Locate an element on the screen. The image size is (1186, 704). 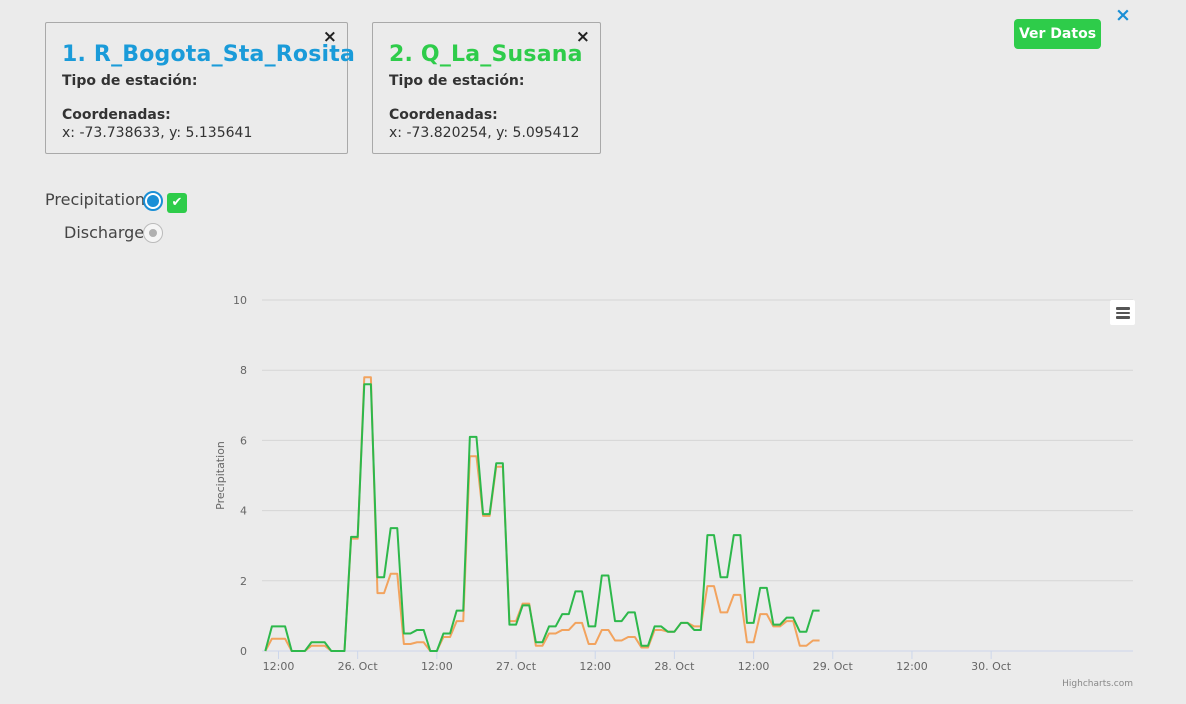
y-tick-label: 8 is located at coordinates (243, 370).